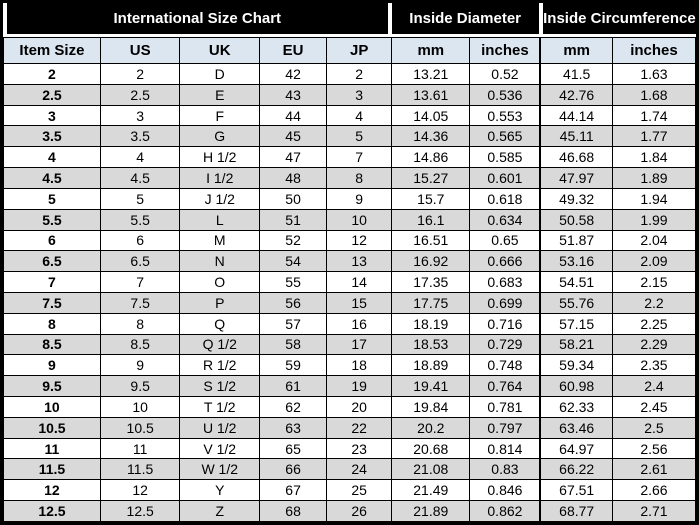  What do you see at coordinates (293, 219) in the screenshot?
I see `eu-size-cell: 51` at bounding box center [293, 219].